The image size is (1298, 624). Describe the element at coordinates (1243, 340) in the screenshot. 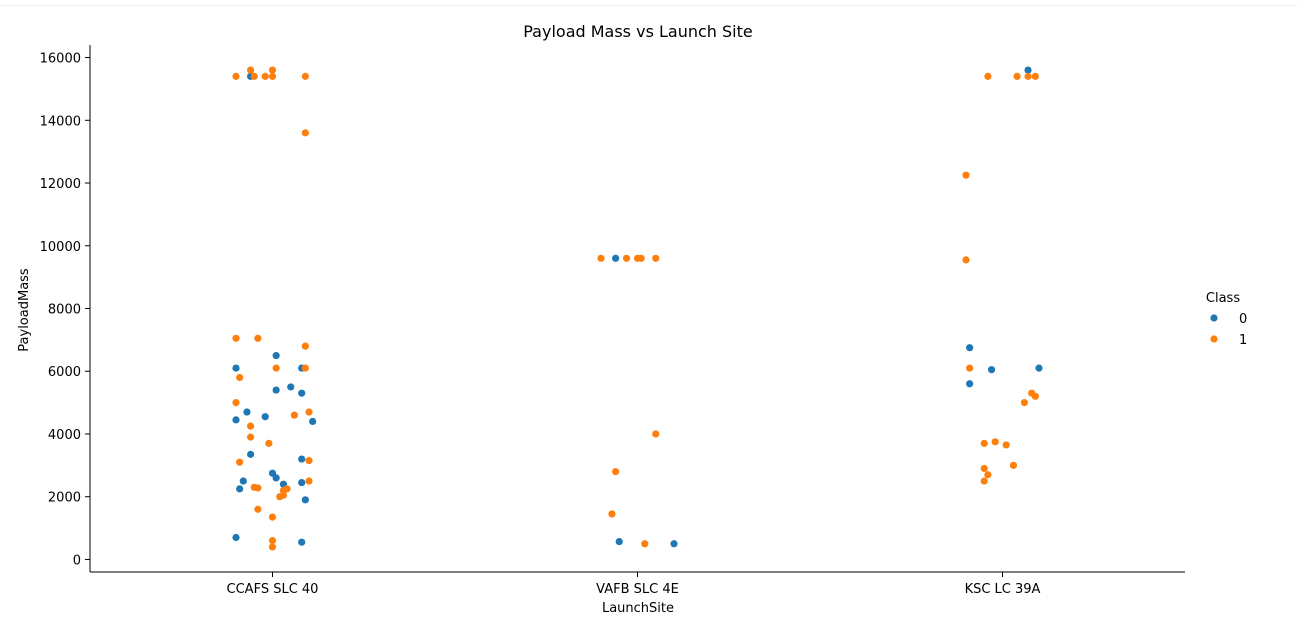

I see `legend-label-1: 1` at that location.